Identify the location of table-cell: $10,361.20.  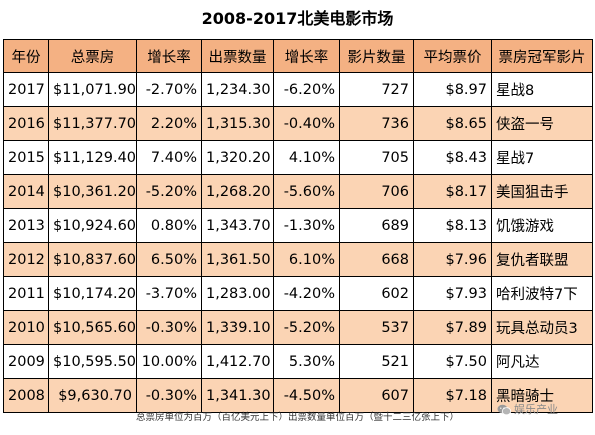
(92, 191).